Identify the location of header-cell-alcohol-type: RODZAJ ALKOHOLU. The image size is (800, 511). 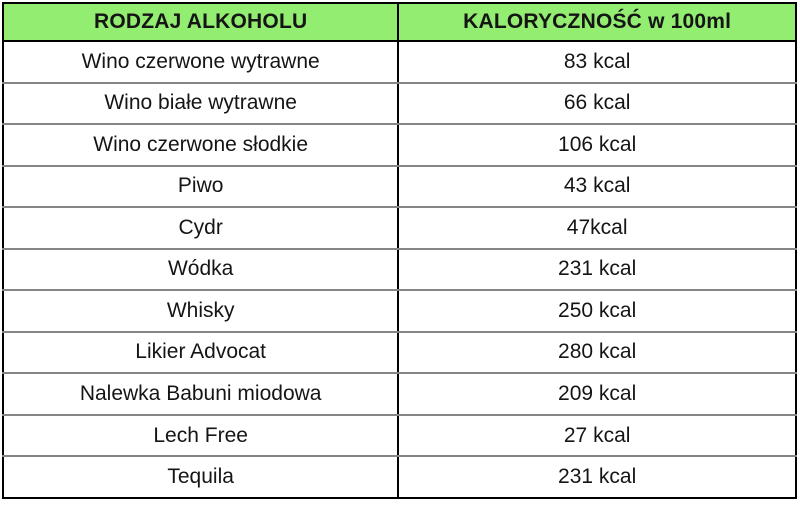
(200, 22).